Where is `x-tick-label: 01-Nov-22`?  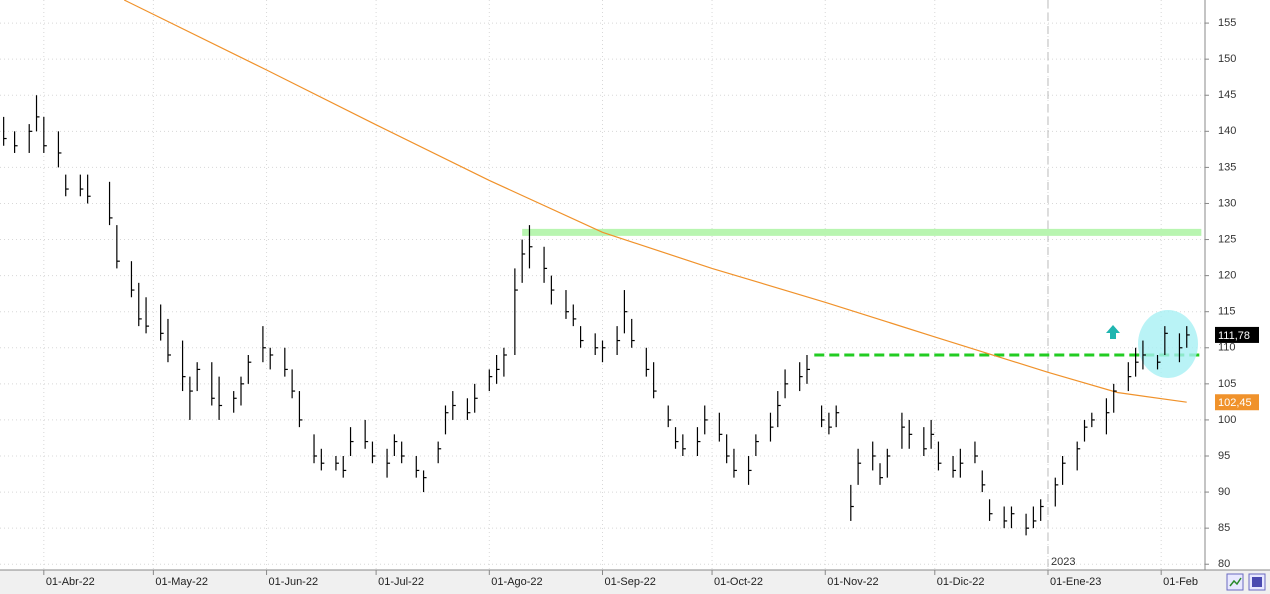
x-tick-label: 01-Nov-22 is located at coordinates (852, 582).